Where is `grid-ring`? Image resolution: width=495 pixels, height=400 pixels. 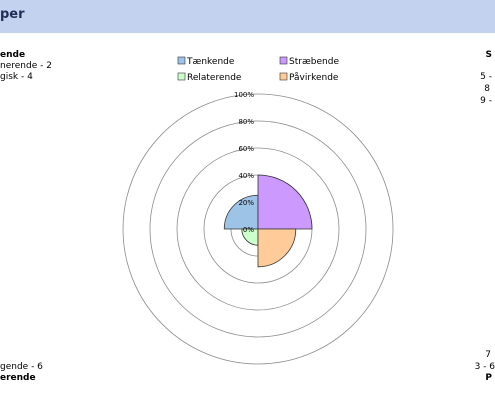 grid-ring is located at coordinates (258, 229).